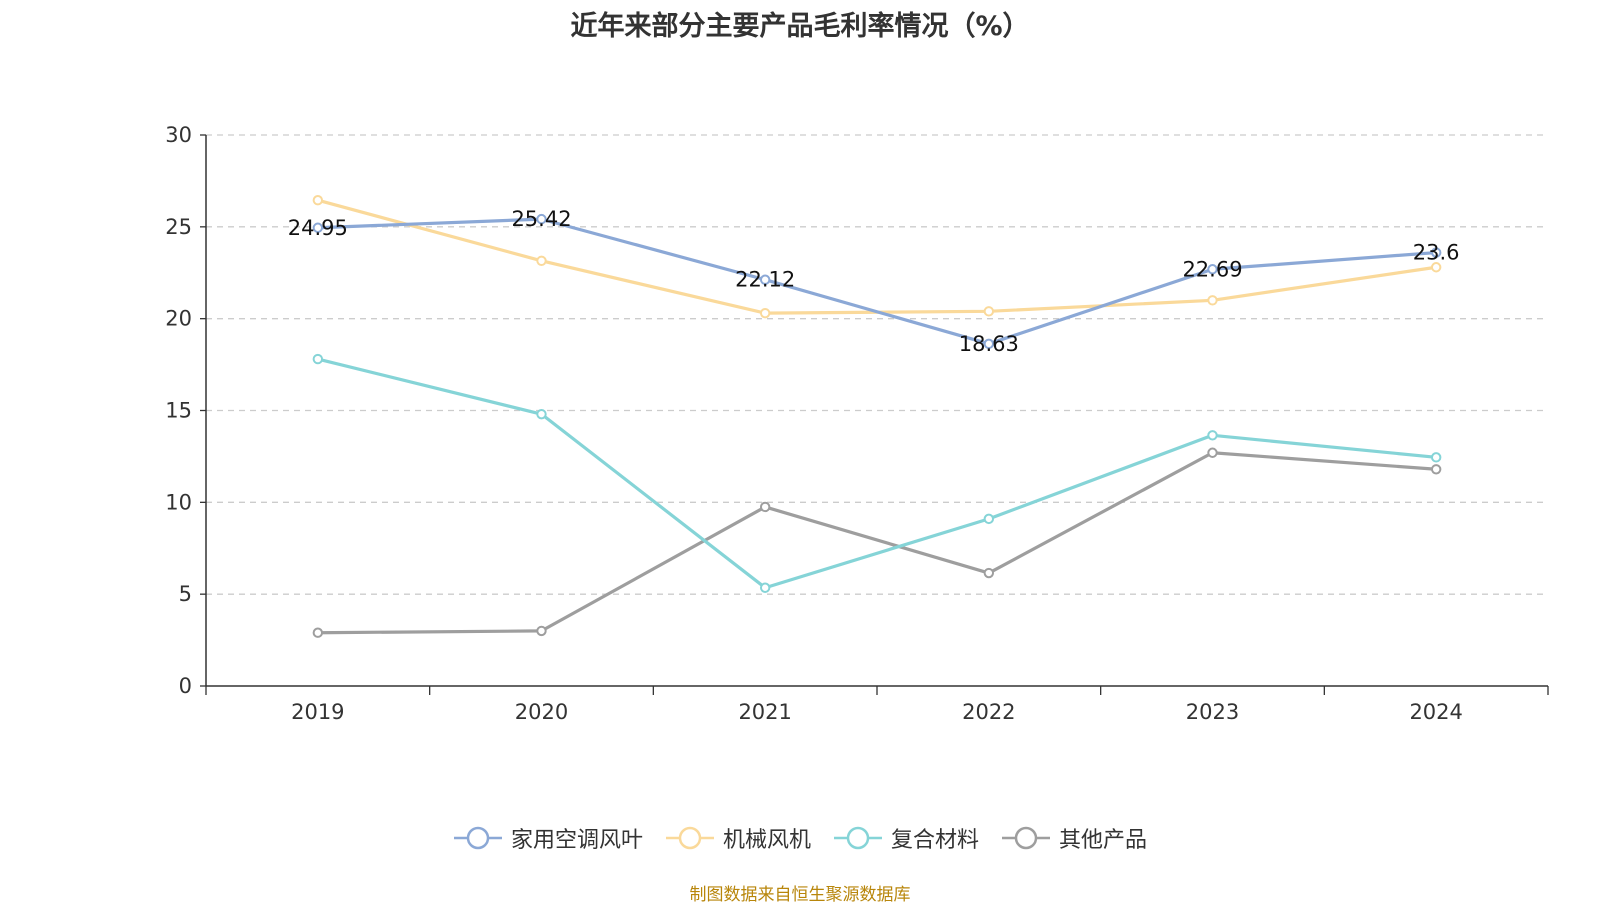 The image size is (1600, 905). I want to click on x-tick-label: 2024, so click(1435, 712).